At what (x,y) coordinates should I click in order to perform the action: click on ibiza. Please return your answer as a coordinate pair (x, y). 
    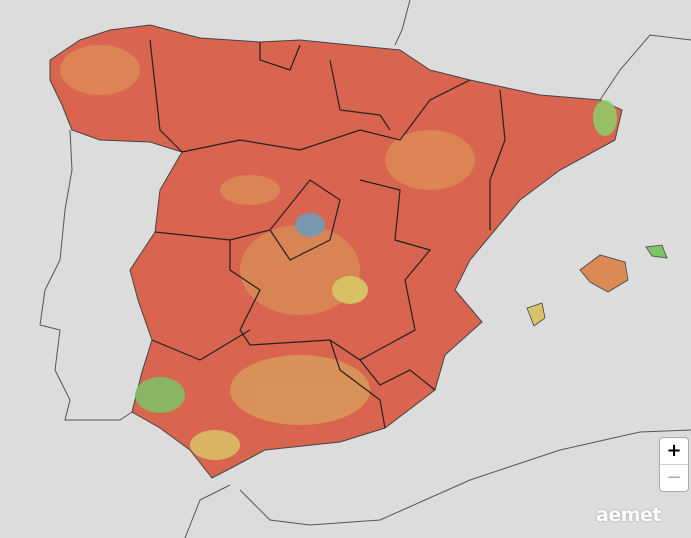
    Looking at the image, I should click on (536, 314).